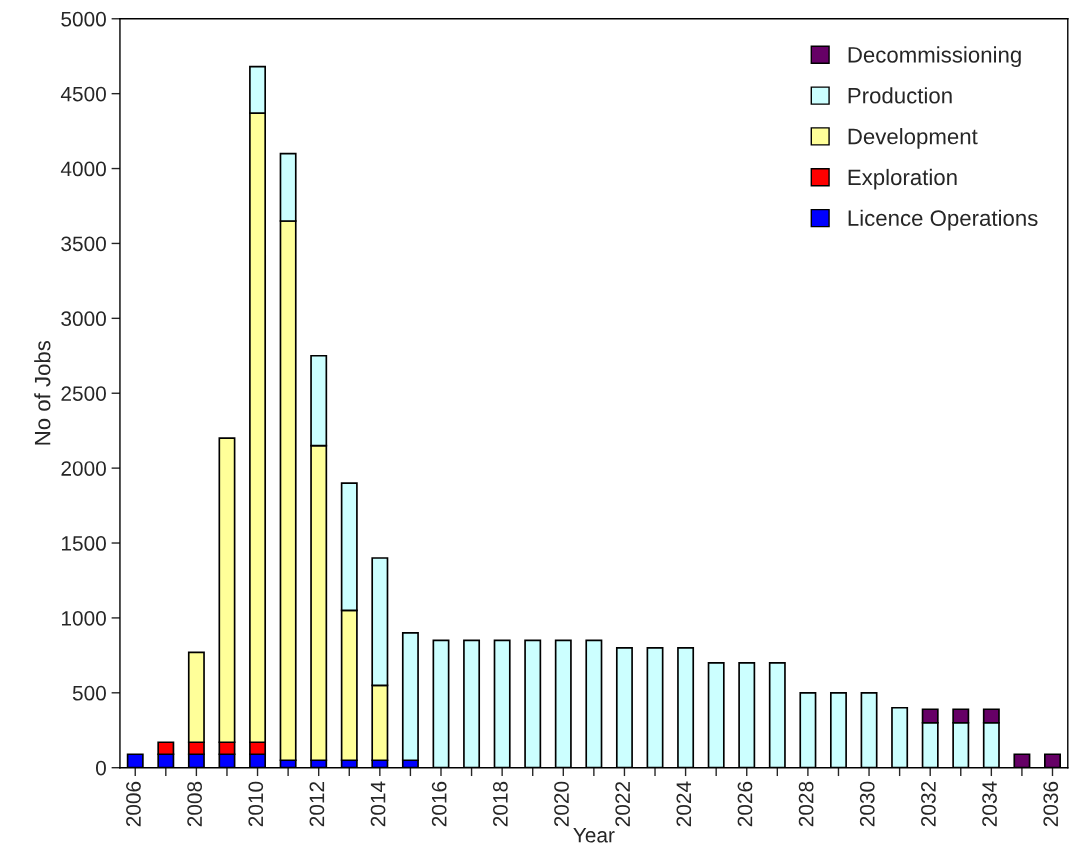 This screenshot has width=1071, height=853. What do you see at coordinates (317, 804) in the screenshot?
I see `x-tick-label: 2012` at bounding box center [317, 804].